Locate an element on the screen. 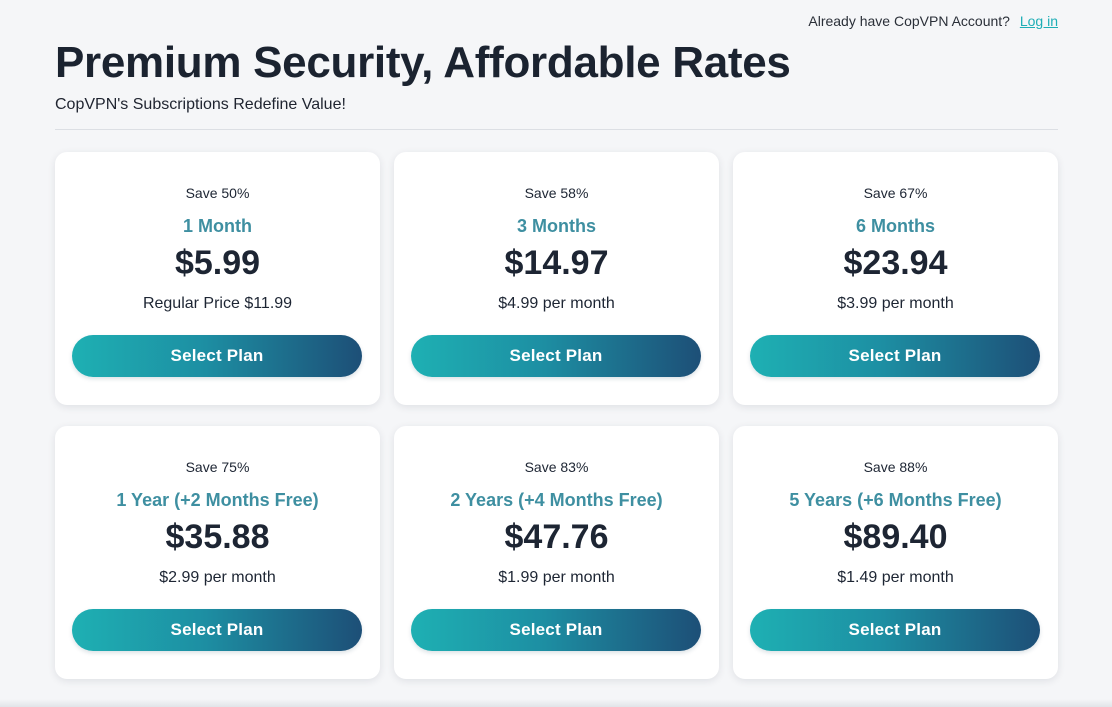 This screenshot has width=1112, height=707. plan-term: 1 Year (+2 Months Free) is located at coordinates (217, 500).